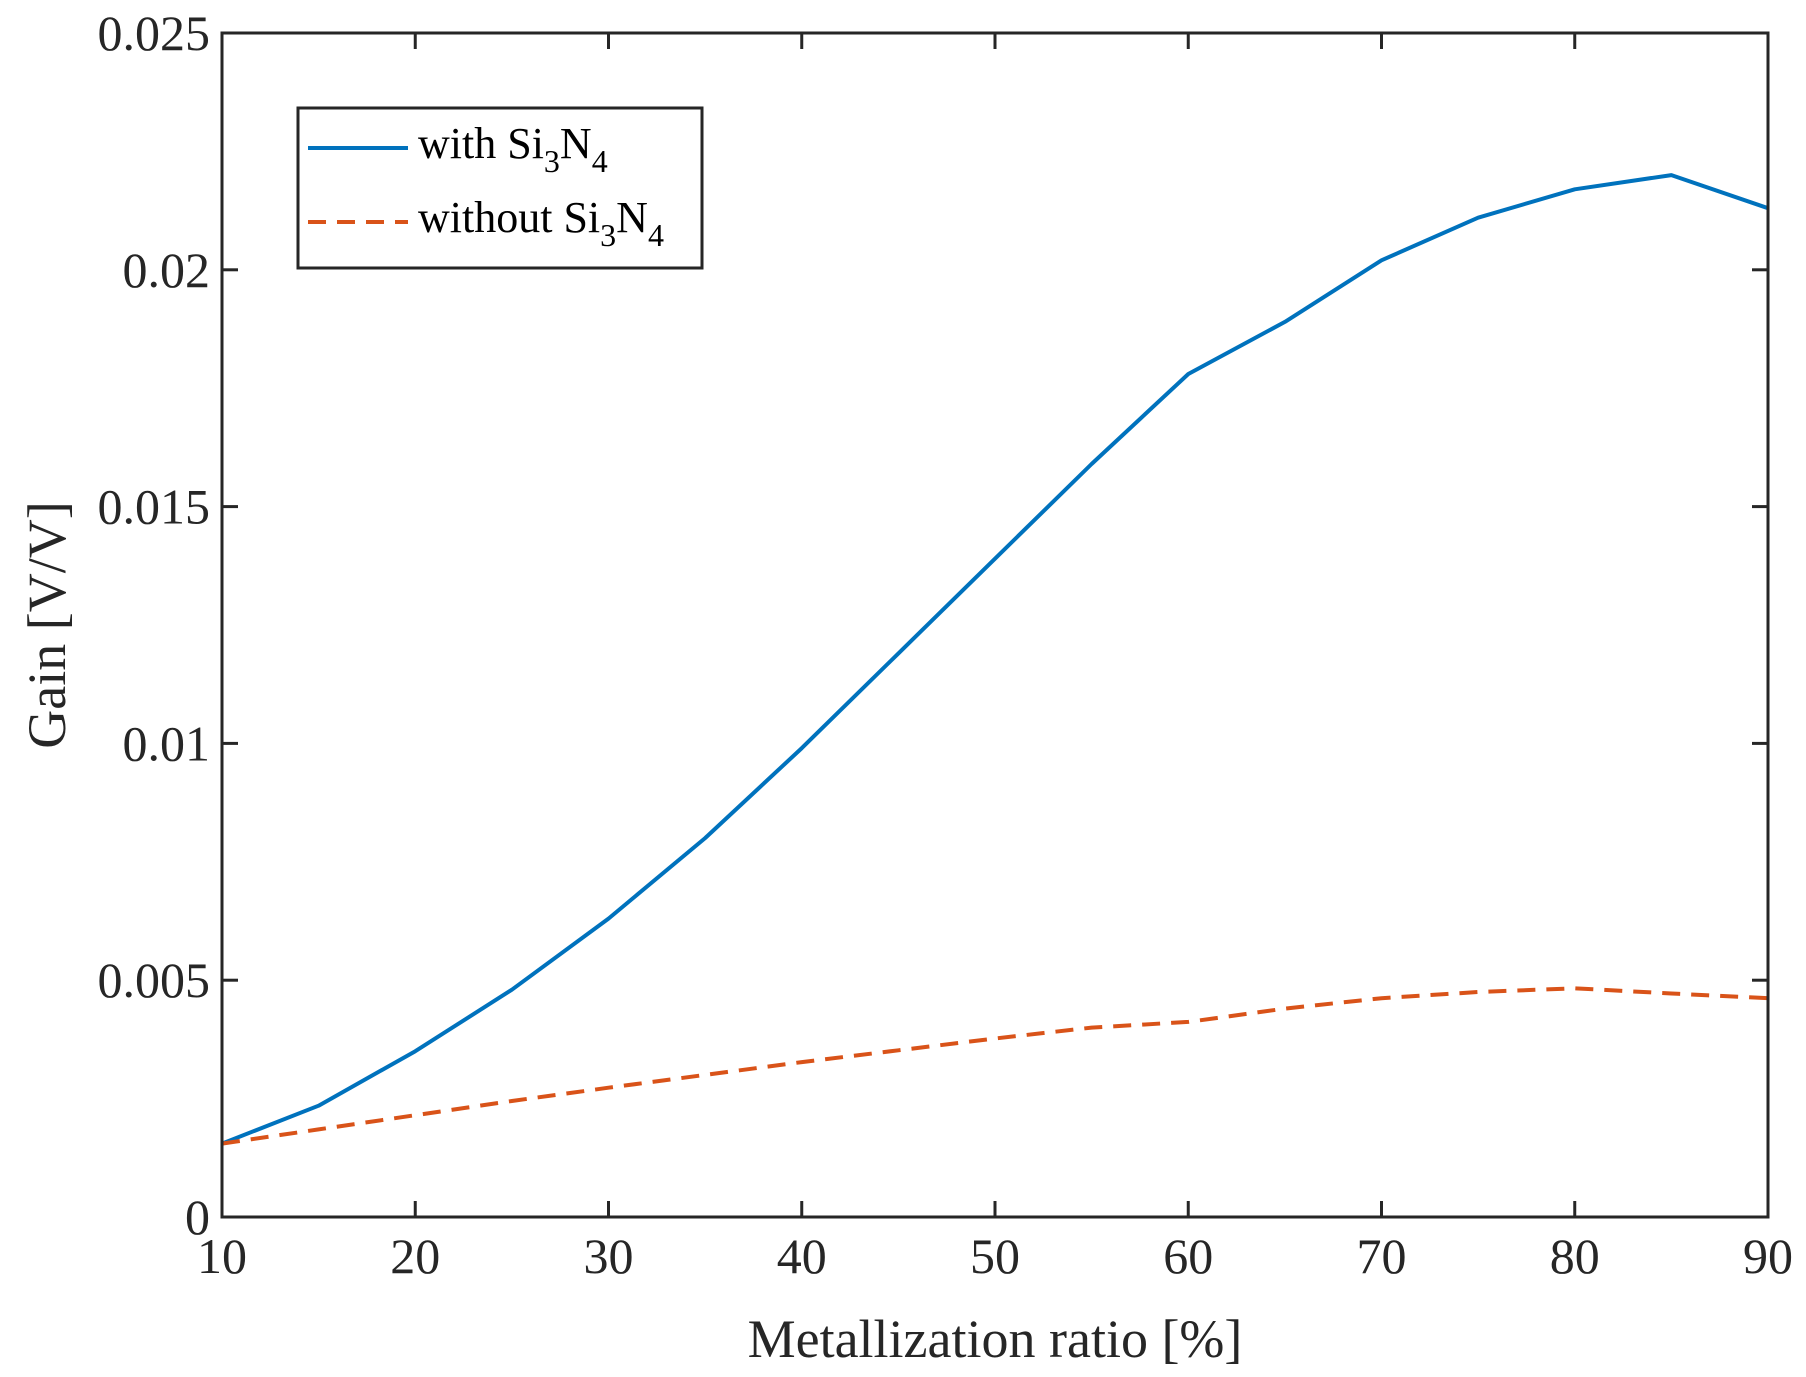 The height and width of the screenshot is (1377, 1806). What do you see at coordinates (47, 624) in the screenshot?
I see `y-axis-label: Gain [V/V]` at bounding box center [47, 624].